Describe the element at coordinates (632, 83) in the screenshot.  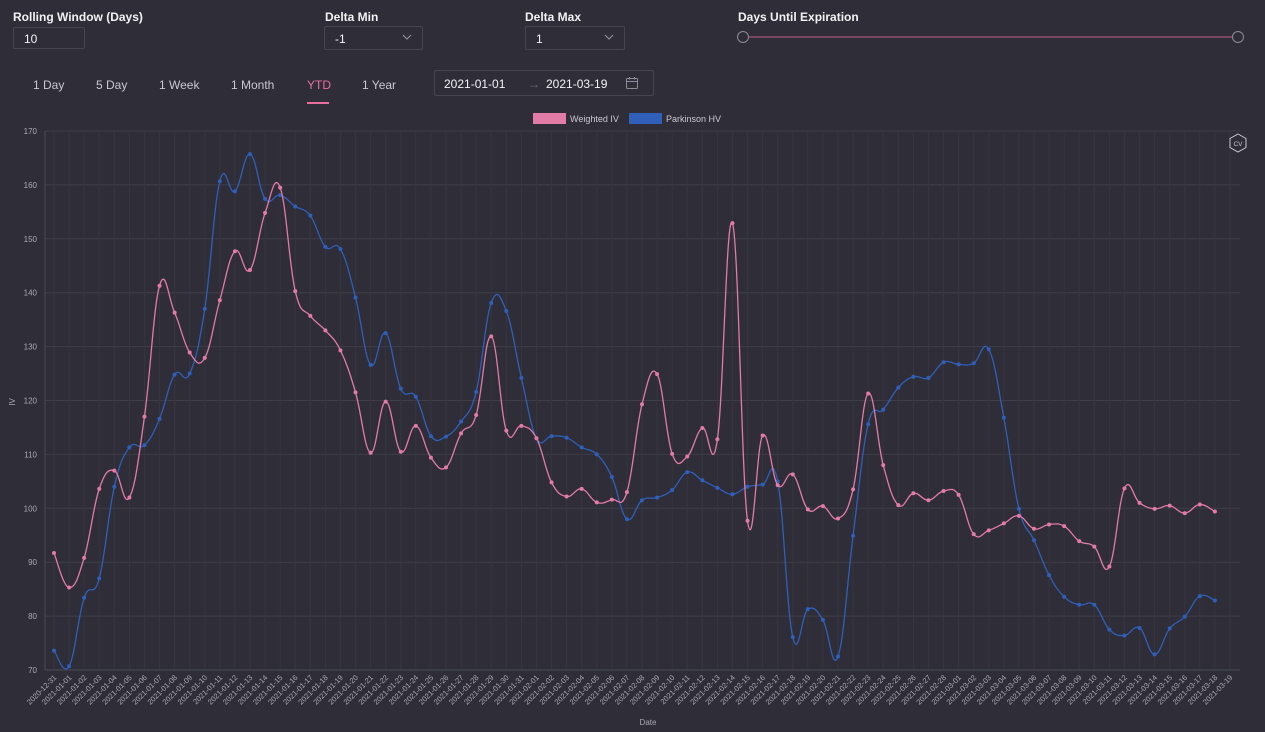
I see `calendar-icon` at that location.